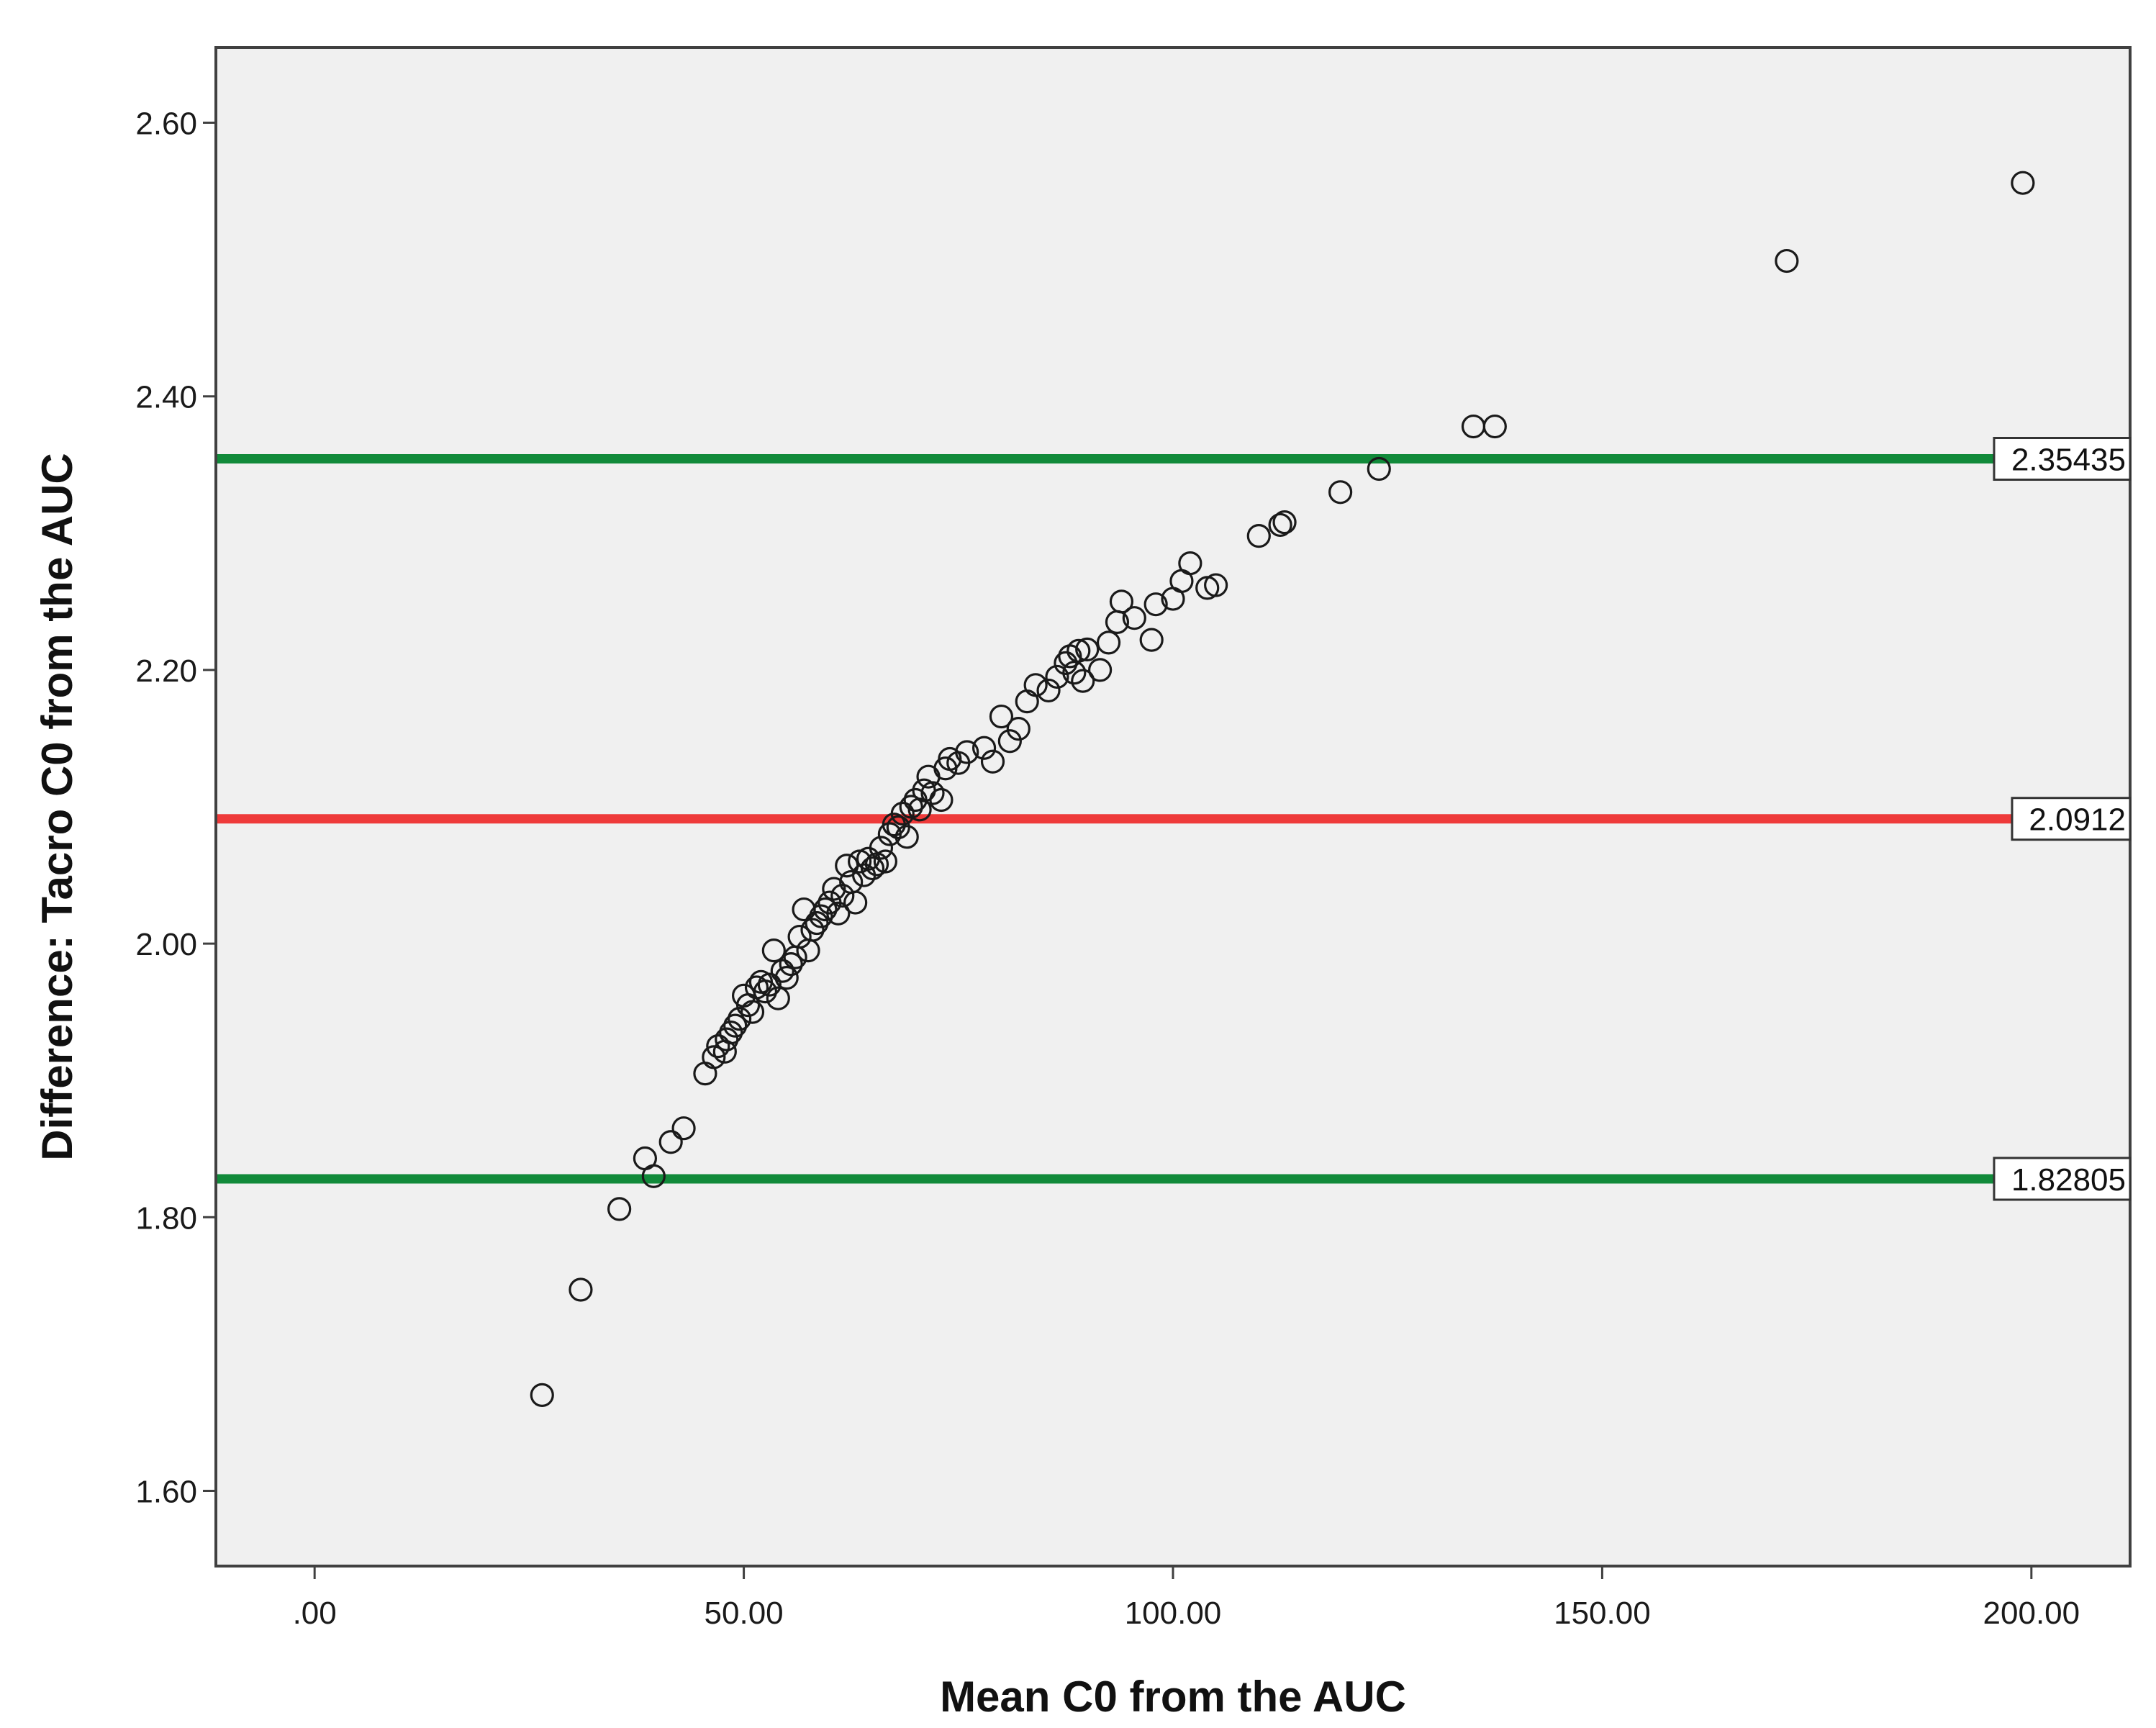 The height and width of the screenshot is (1728, 2156). What do you see at coordinates (166, 944) in the screenshot?
I see `y-tick-label: 2.00` at bounding box center [166, 944].